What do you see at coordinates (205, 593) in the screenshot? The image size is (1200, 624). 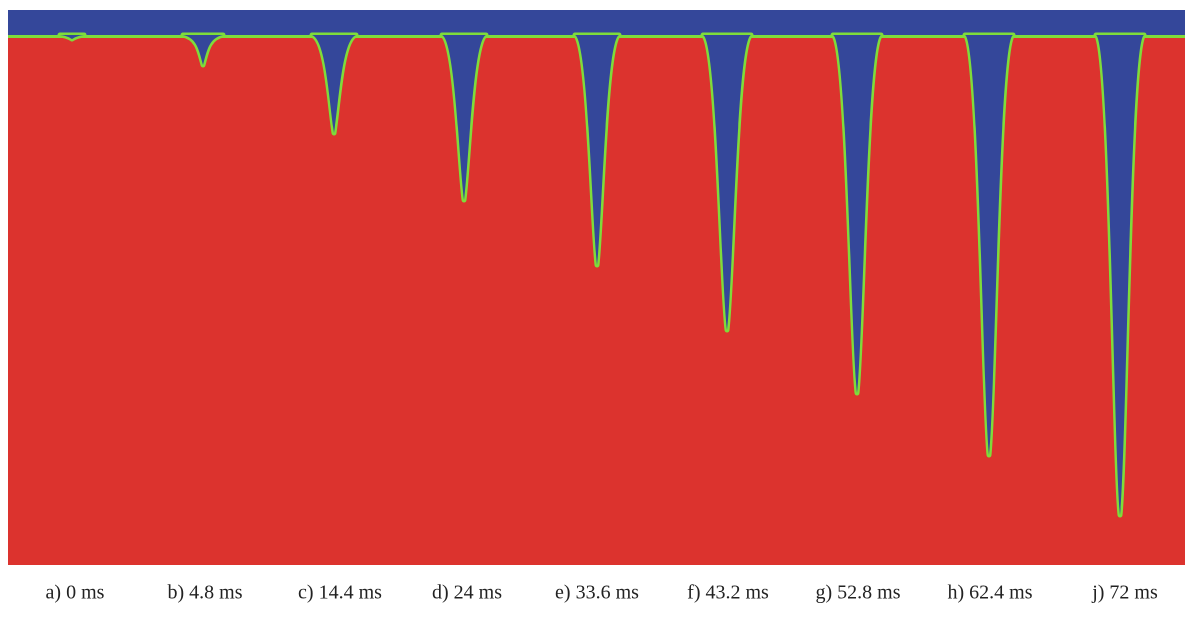 I see `panel-label: b) 4.8 ms` at bounding box center [205, 593].